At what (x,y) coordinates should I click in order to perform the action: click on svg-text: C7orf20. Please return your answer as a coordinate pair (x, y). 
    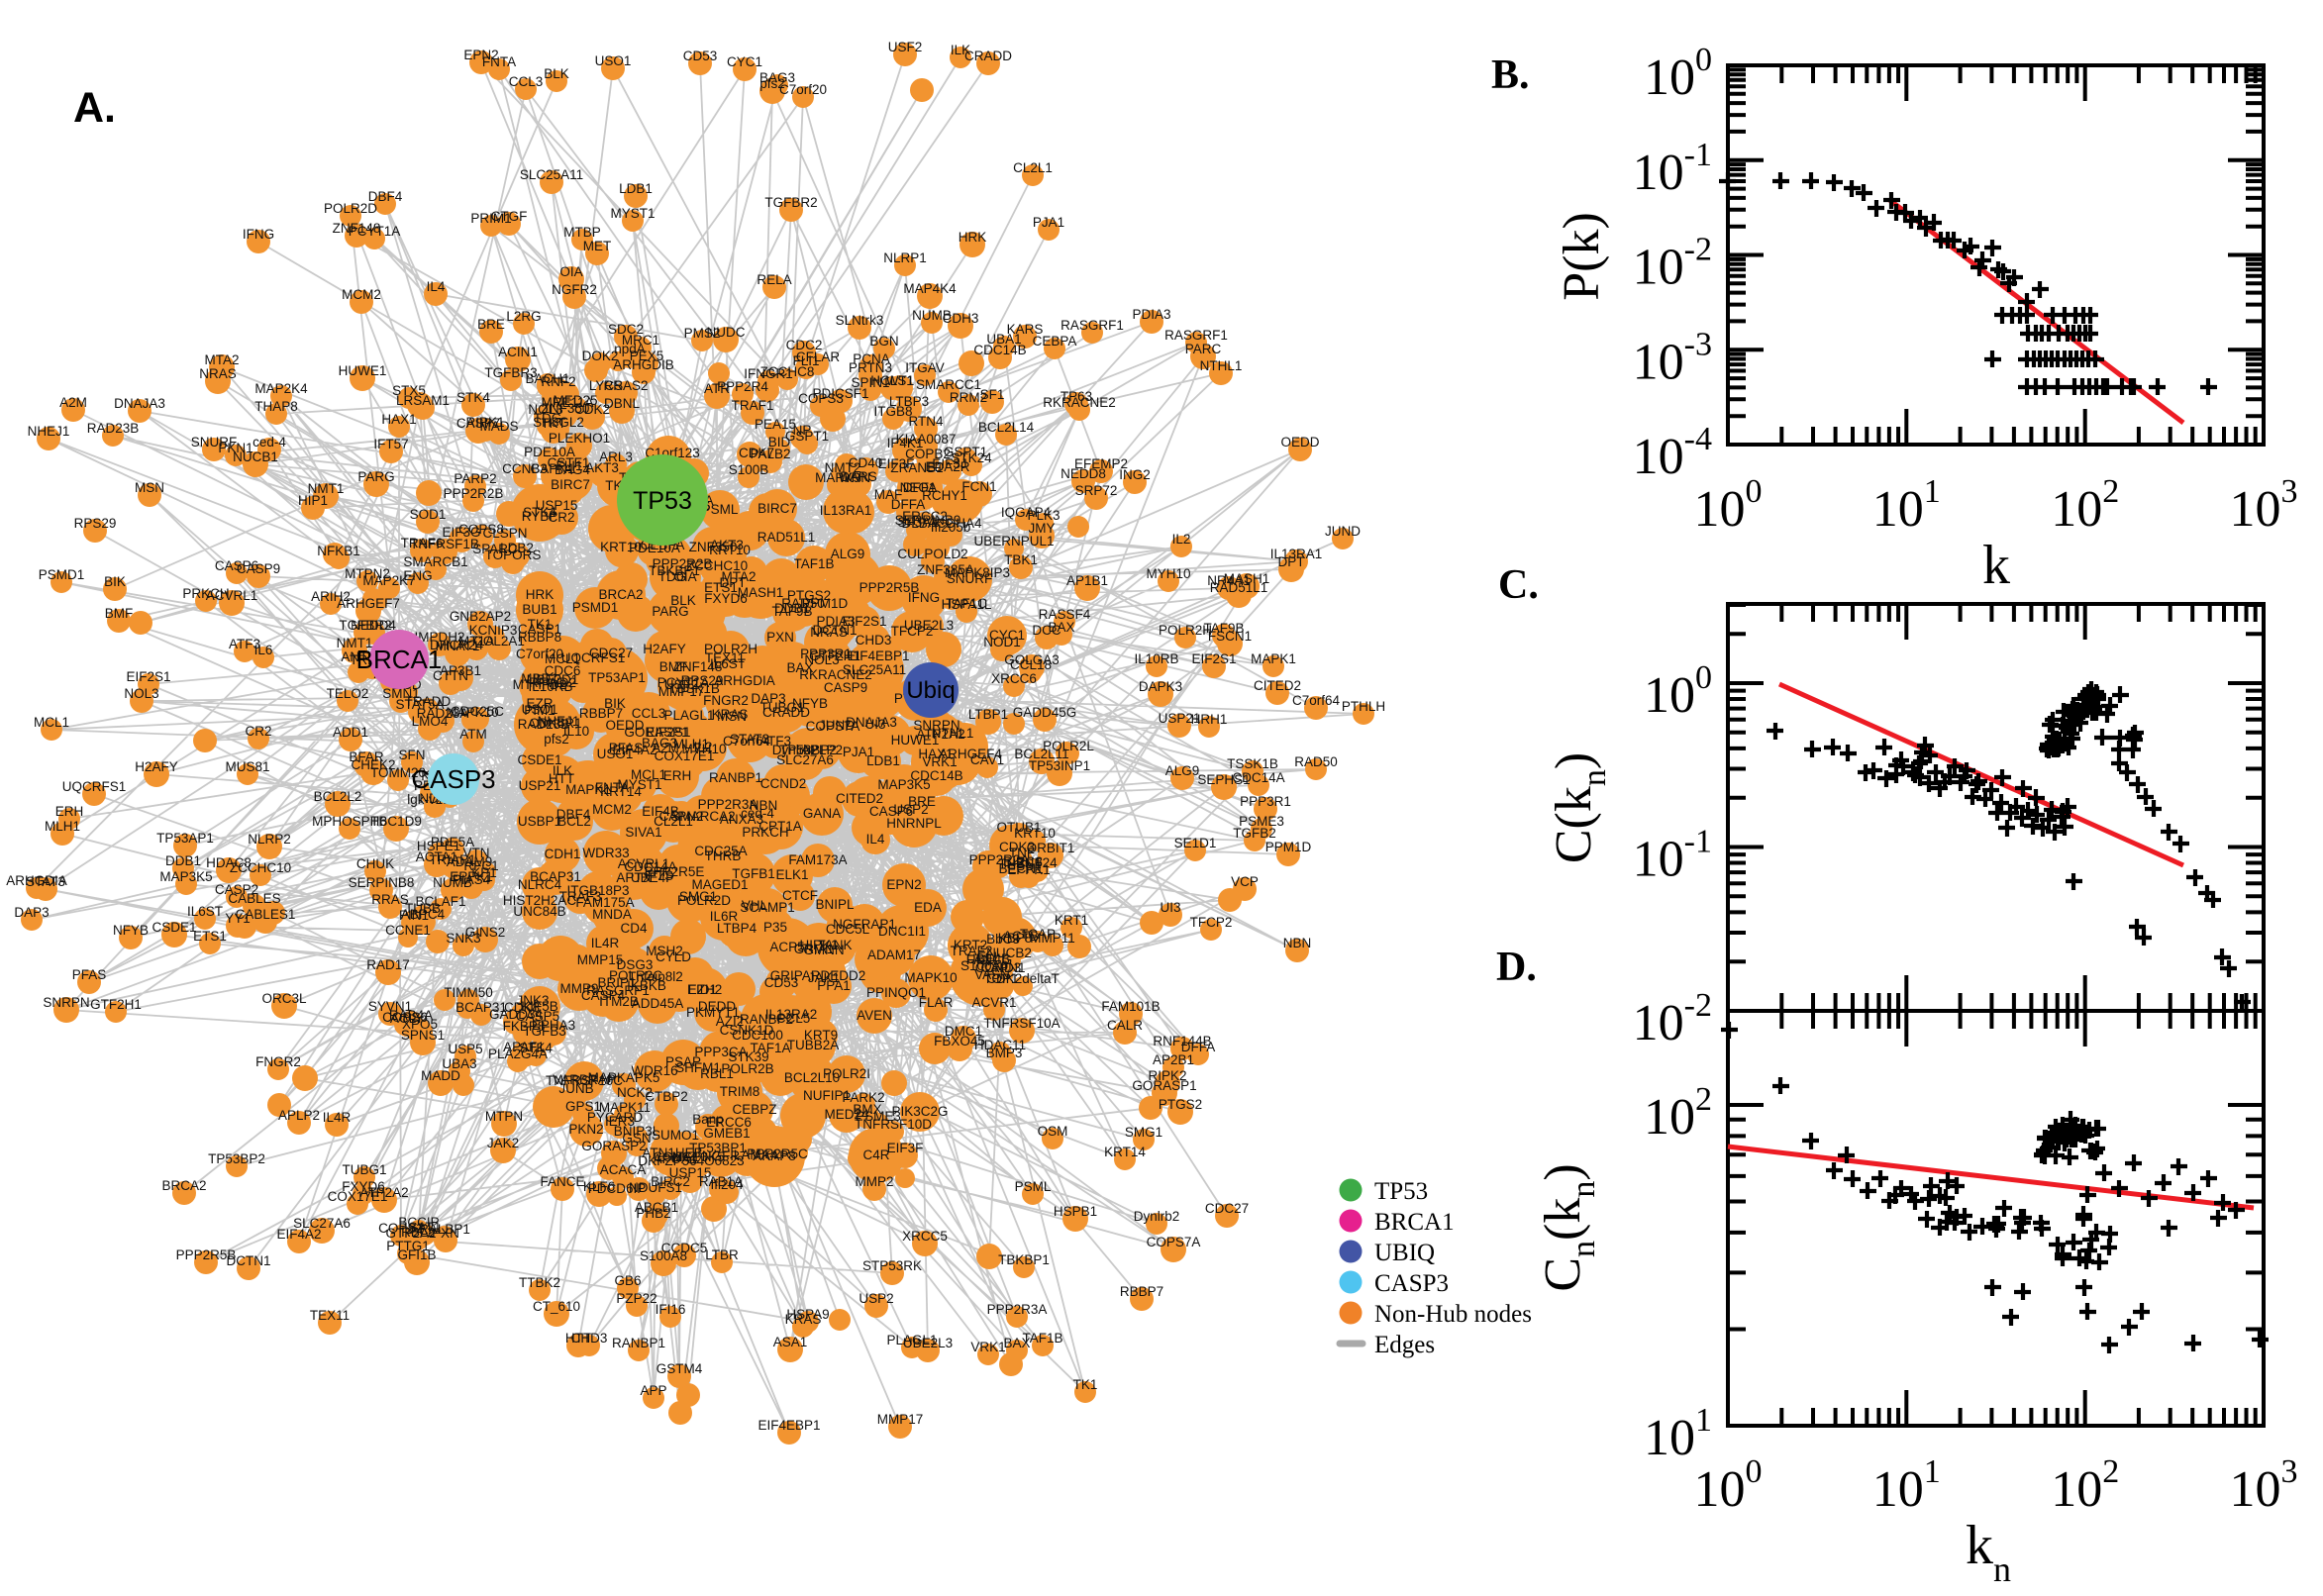
    Looking at the image, I should click on (803, 89).